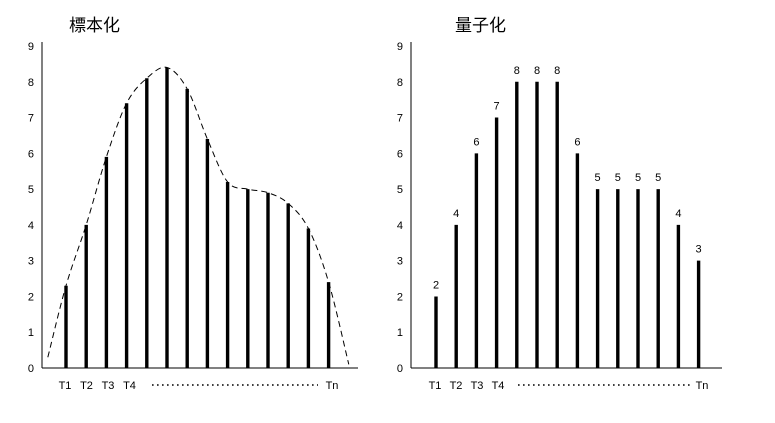 This screenshot has height=423, width=775. Describe the element at coordinates (436, 285) in the screenshot. I see `data-label: 2` at that location.